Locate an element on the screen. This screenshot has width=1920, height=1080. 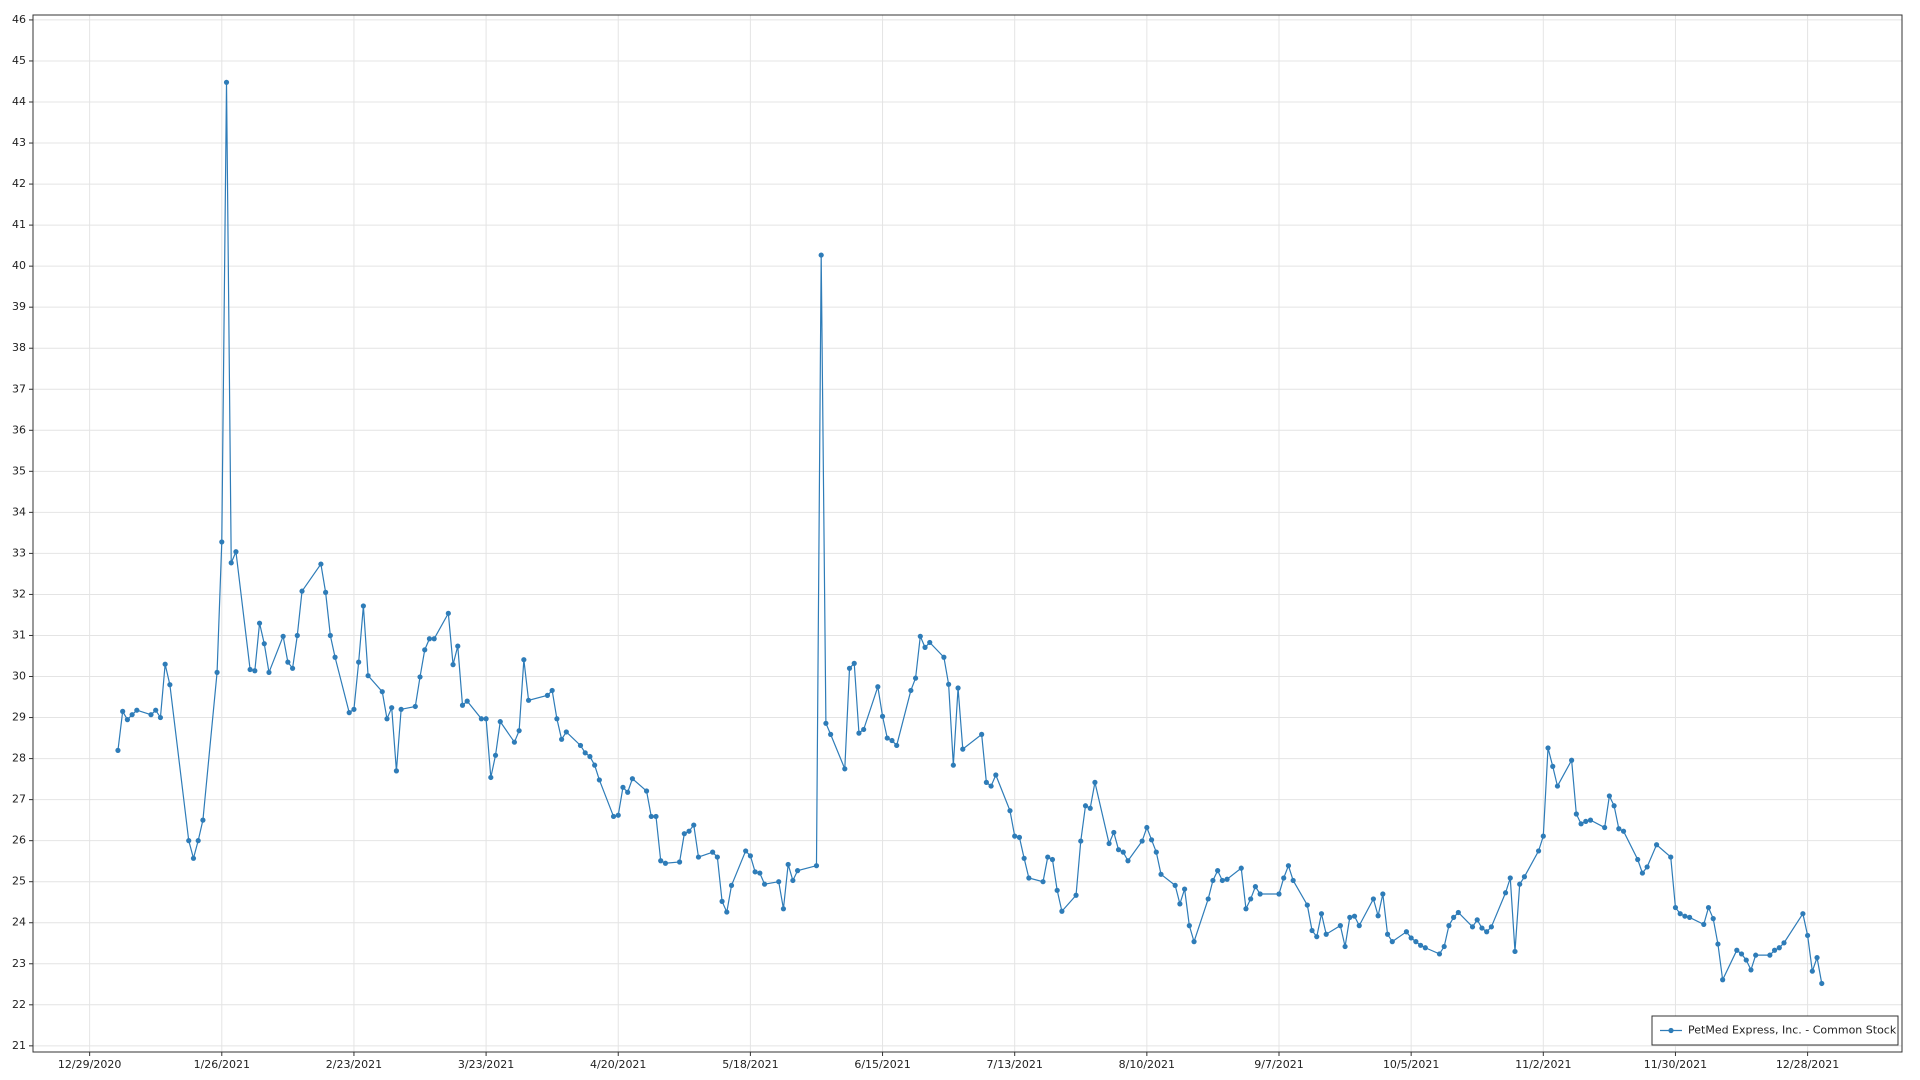
y-tick-label: 30 is located at coordinates (19, 676).